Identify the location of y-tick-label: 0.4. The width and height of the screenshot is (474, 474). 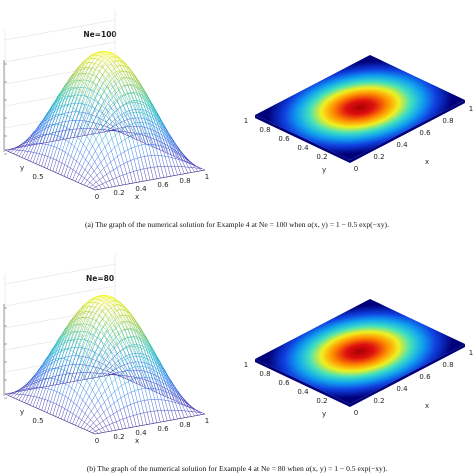
(303, 148).